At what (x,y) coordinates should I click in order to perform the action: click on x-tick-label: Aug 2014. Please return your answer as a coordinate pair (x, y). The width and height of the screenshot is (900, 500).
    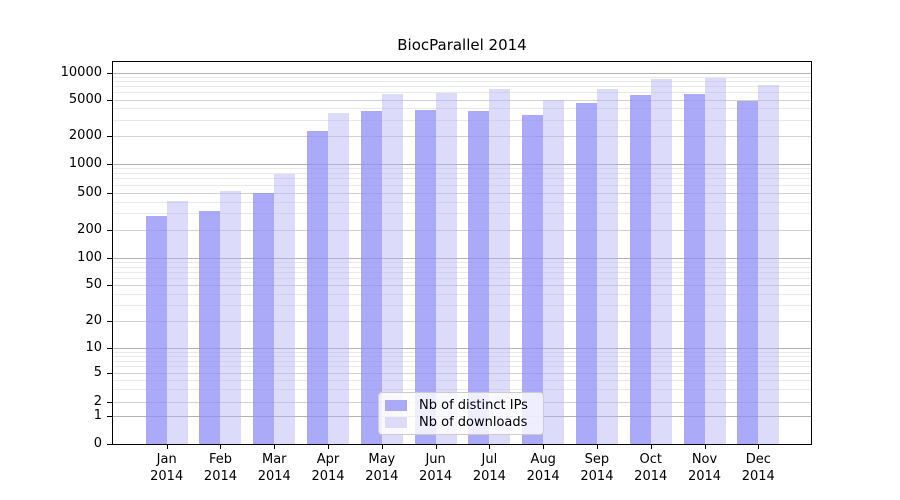
    Looking at the image, I should click on (543, 468).